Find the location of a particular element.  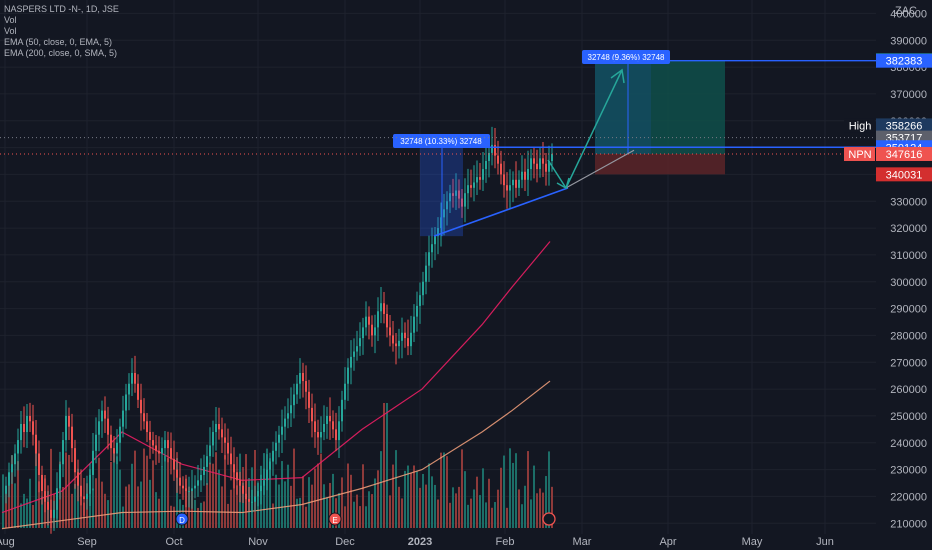

price-axis-bg is located at coordinates (904, 267).